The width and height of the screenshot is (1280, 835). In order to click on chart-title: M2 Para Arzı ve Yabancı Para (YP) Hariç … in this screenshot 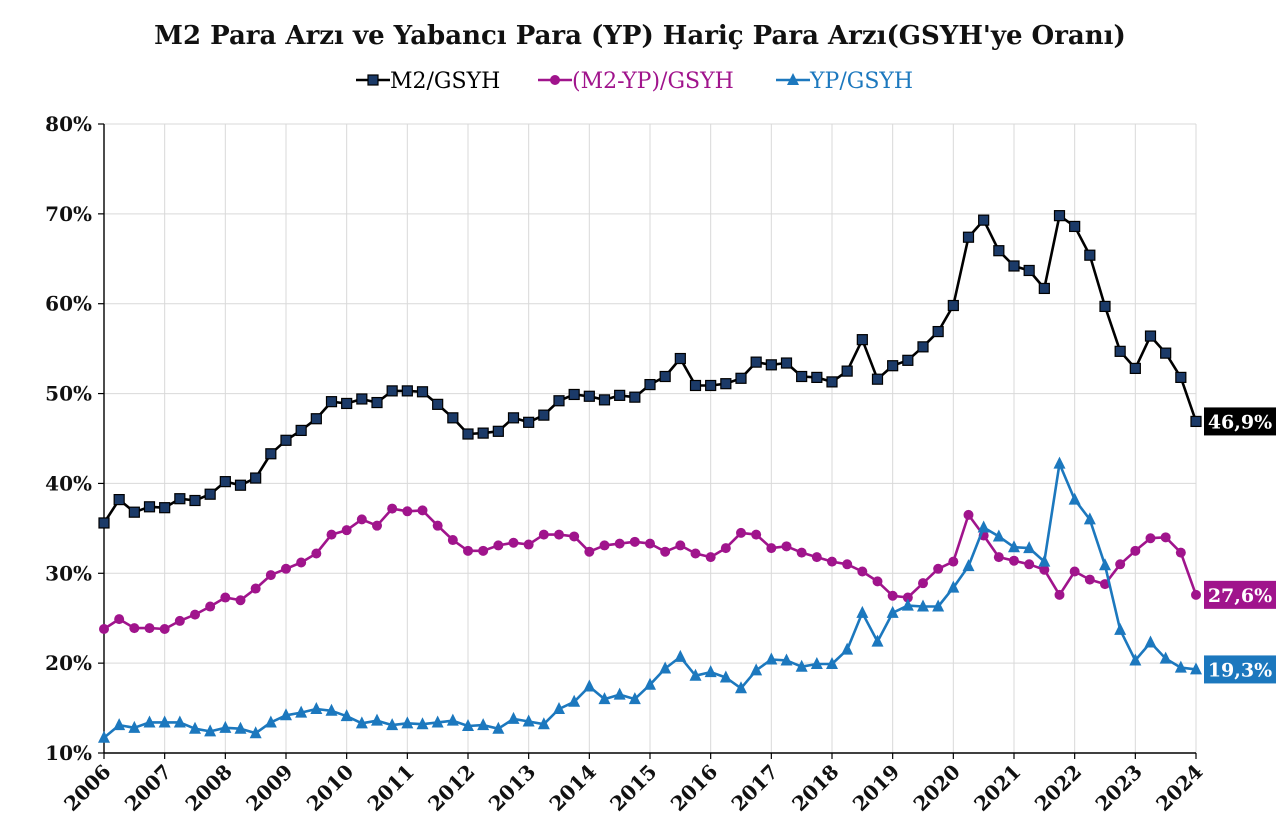, I will do `click(640, 36)`.